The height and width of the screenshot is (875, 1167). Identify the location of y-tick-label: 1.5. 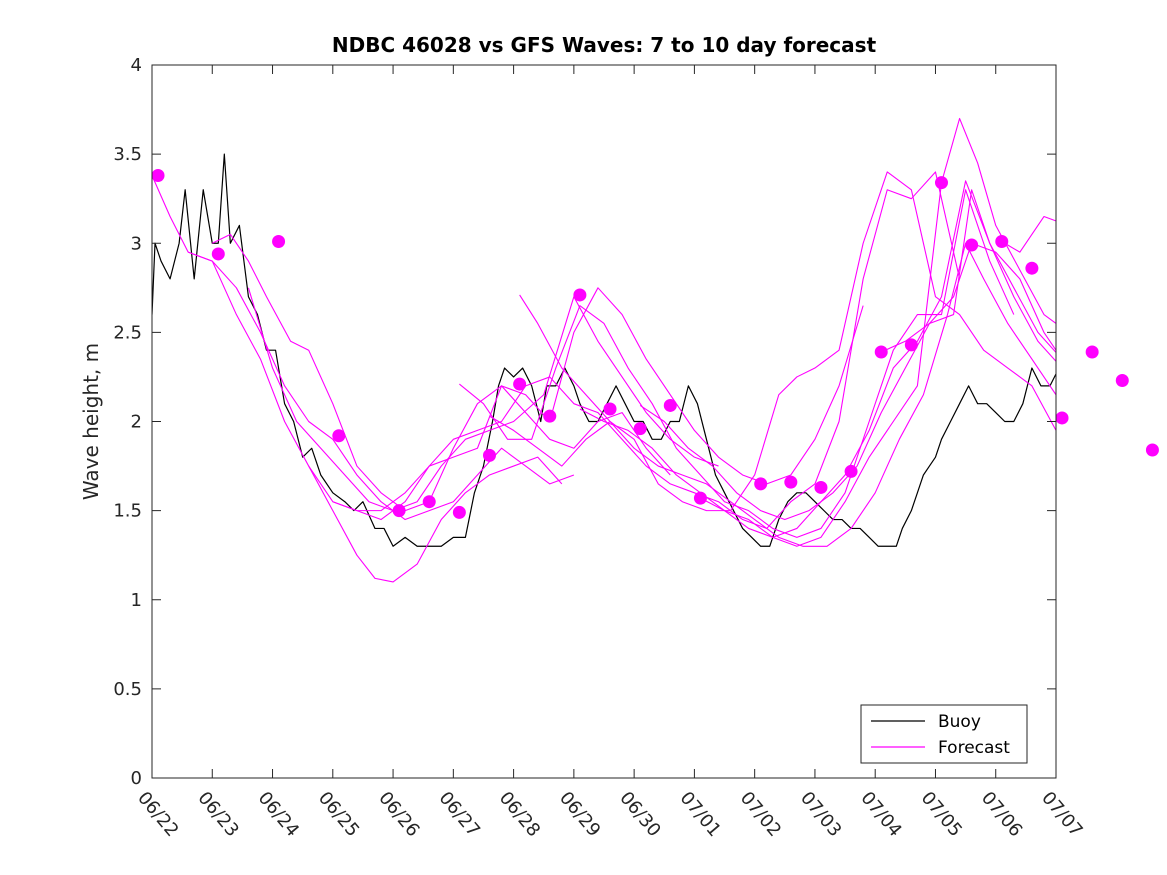
(127, 511).